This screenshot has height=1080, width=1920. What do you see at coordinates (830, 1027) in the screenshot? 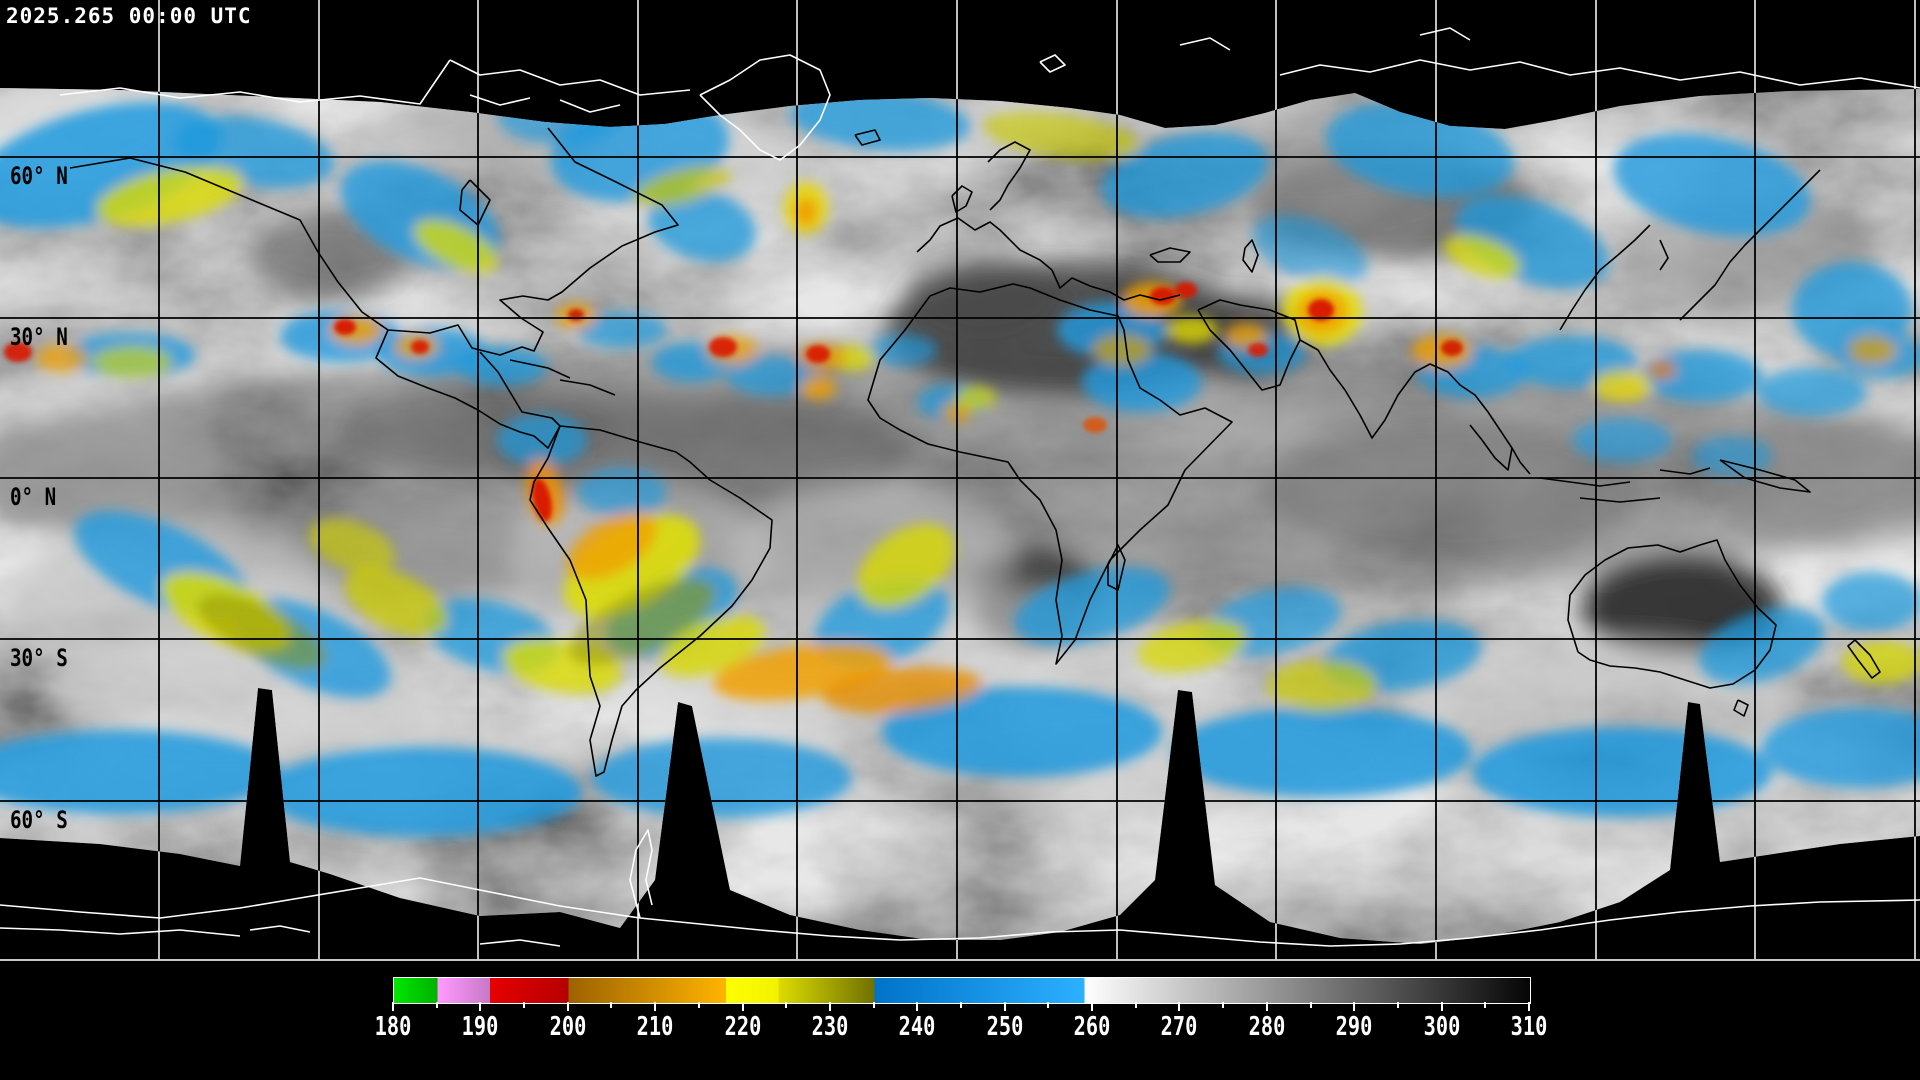
I see `colorbar-tick-label: 230` at bounding box center [830, 1027].